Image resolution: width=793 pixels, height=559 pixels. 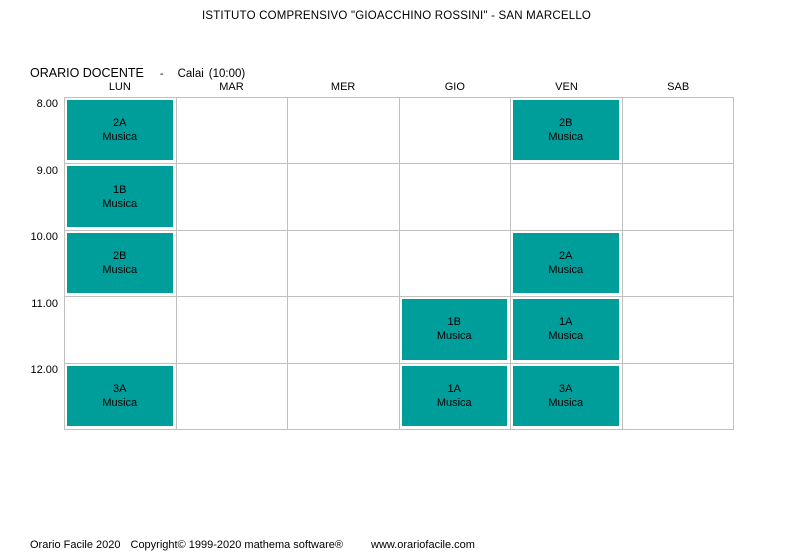 I want to click on cell-mer-11.00, so click(x=344, y=330).